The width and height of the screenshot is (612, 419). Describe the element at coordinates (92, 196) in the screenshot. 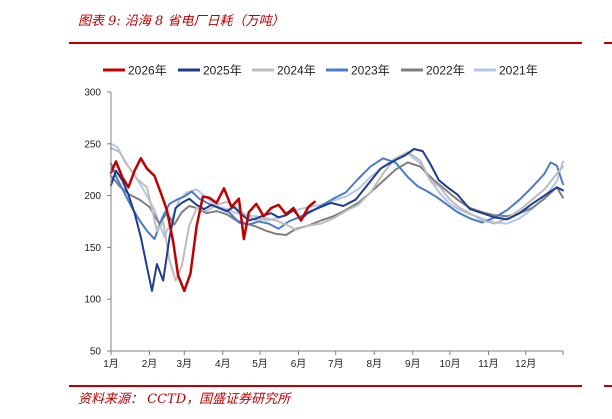

I see `y-tick-label: 200` at that location.